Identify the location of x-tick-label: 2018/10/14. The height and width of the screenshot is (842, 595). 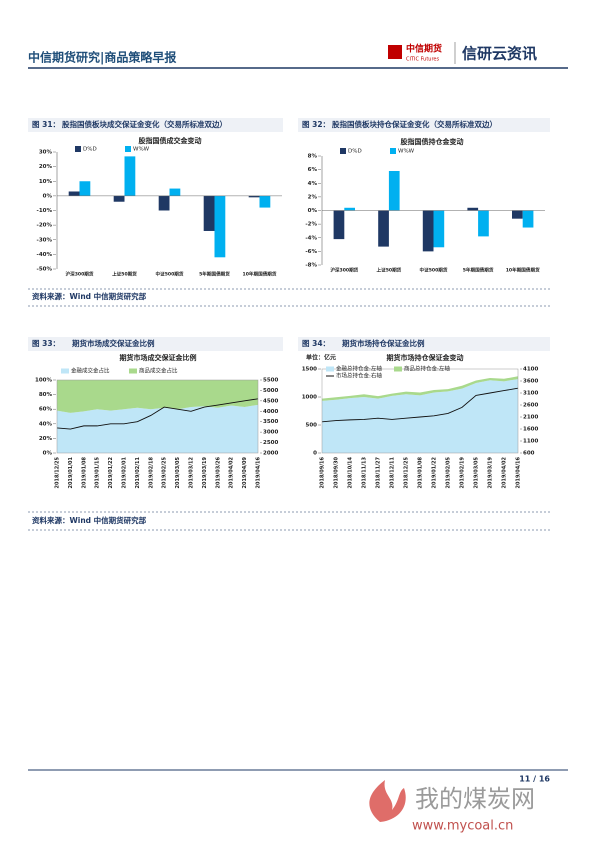
(351, 472).